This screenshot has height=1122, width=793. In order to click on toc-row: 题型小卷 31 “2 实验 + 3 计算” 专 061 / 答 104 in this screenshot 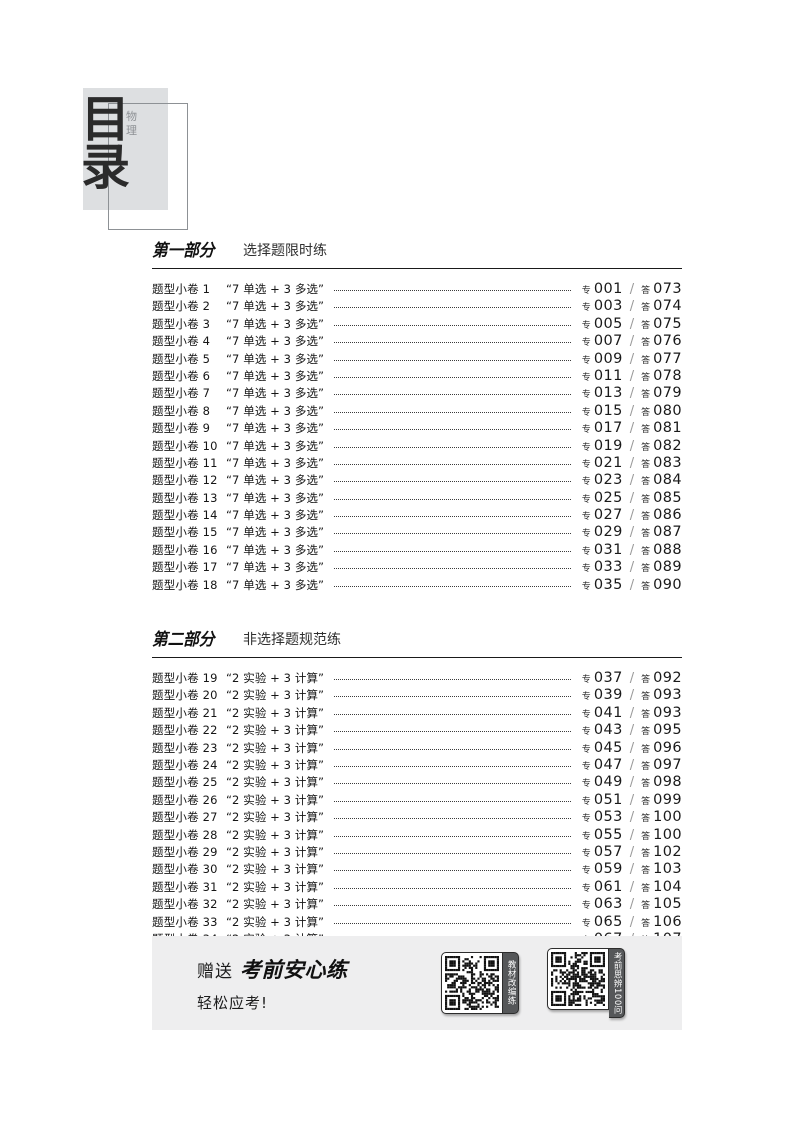, I will do `click(417, 887)`.